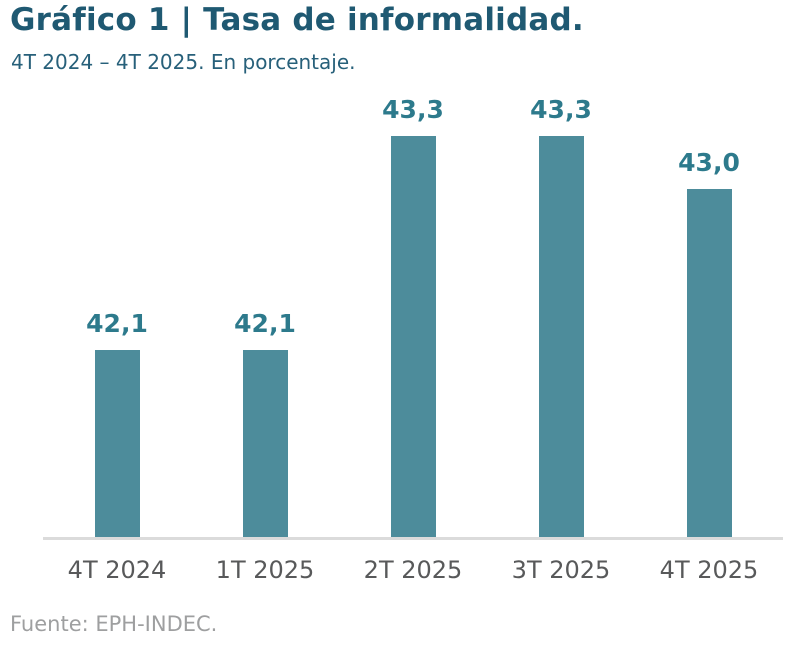 The height and width of the screenshot is (648, 800). What do you see at coordinates (561, 570) in the screenshot?
I see `x-axis-label: 3T 2025` at bounding box center [561, 570].